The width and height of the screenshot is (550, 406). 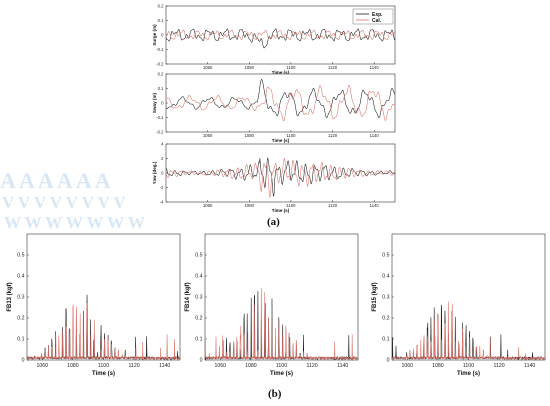 What do you see at coordinates (273, 222) in the screenshot?
I see `subfigure-label-a: (a)` at bounding box center [273, 222].